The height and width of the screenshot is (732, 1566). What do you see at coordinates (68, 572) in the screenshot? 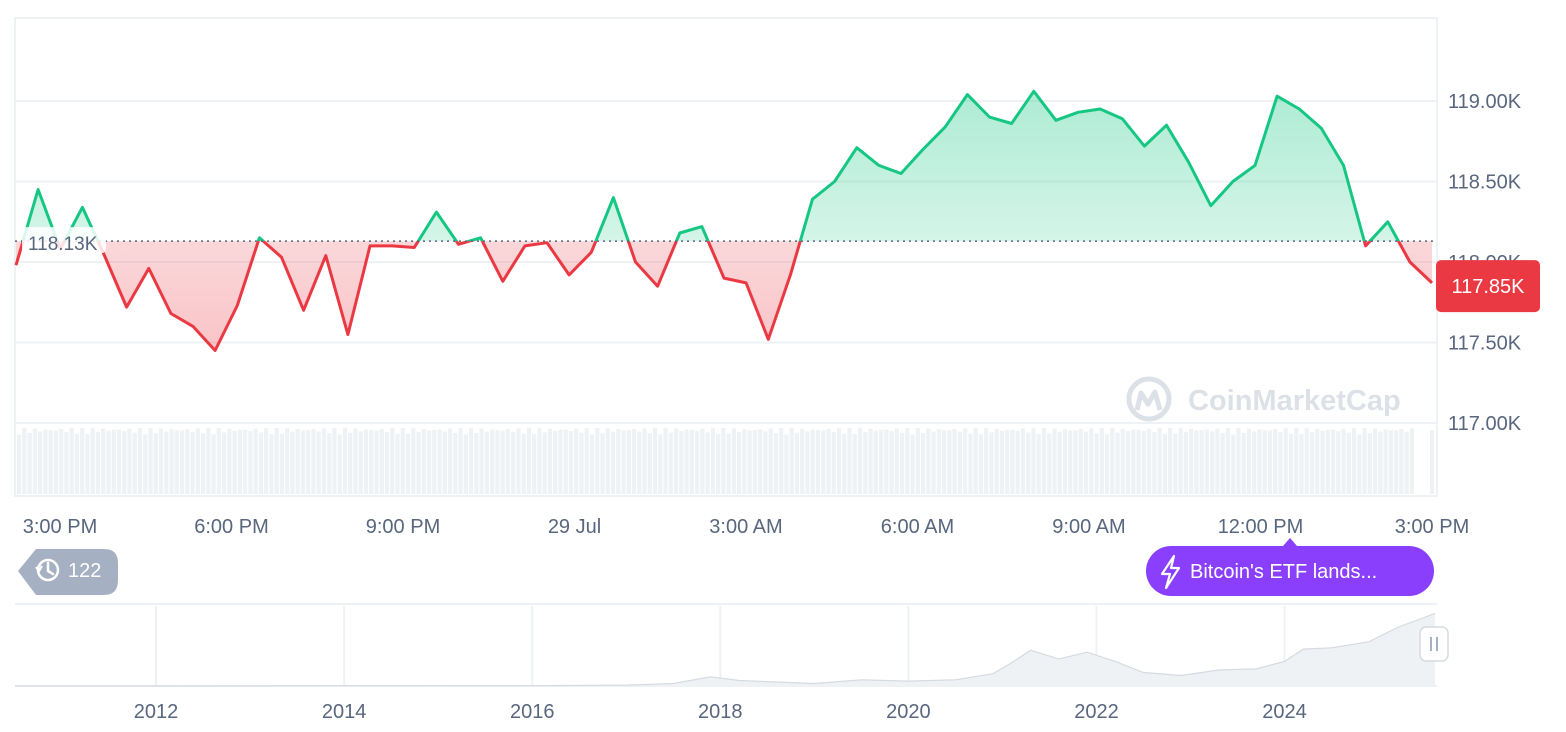
I see `history-badge: 122` at bounding box center [68, 572].